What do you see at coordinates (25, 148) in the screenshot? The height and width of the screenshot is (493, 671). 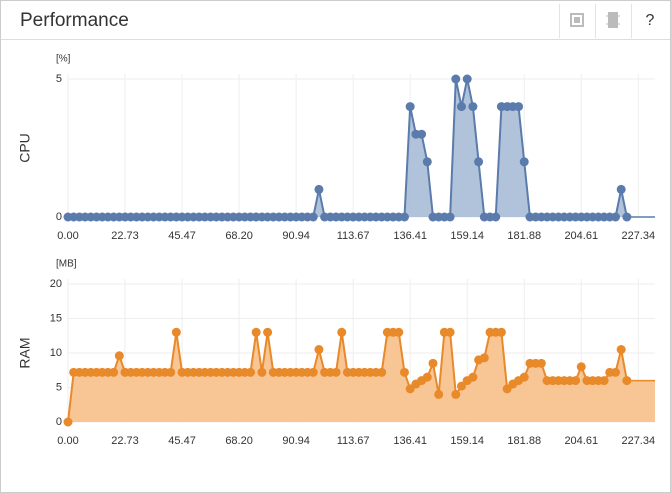 I see `y-axis-label: CPU` at bounding box center [25, 148].